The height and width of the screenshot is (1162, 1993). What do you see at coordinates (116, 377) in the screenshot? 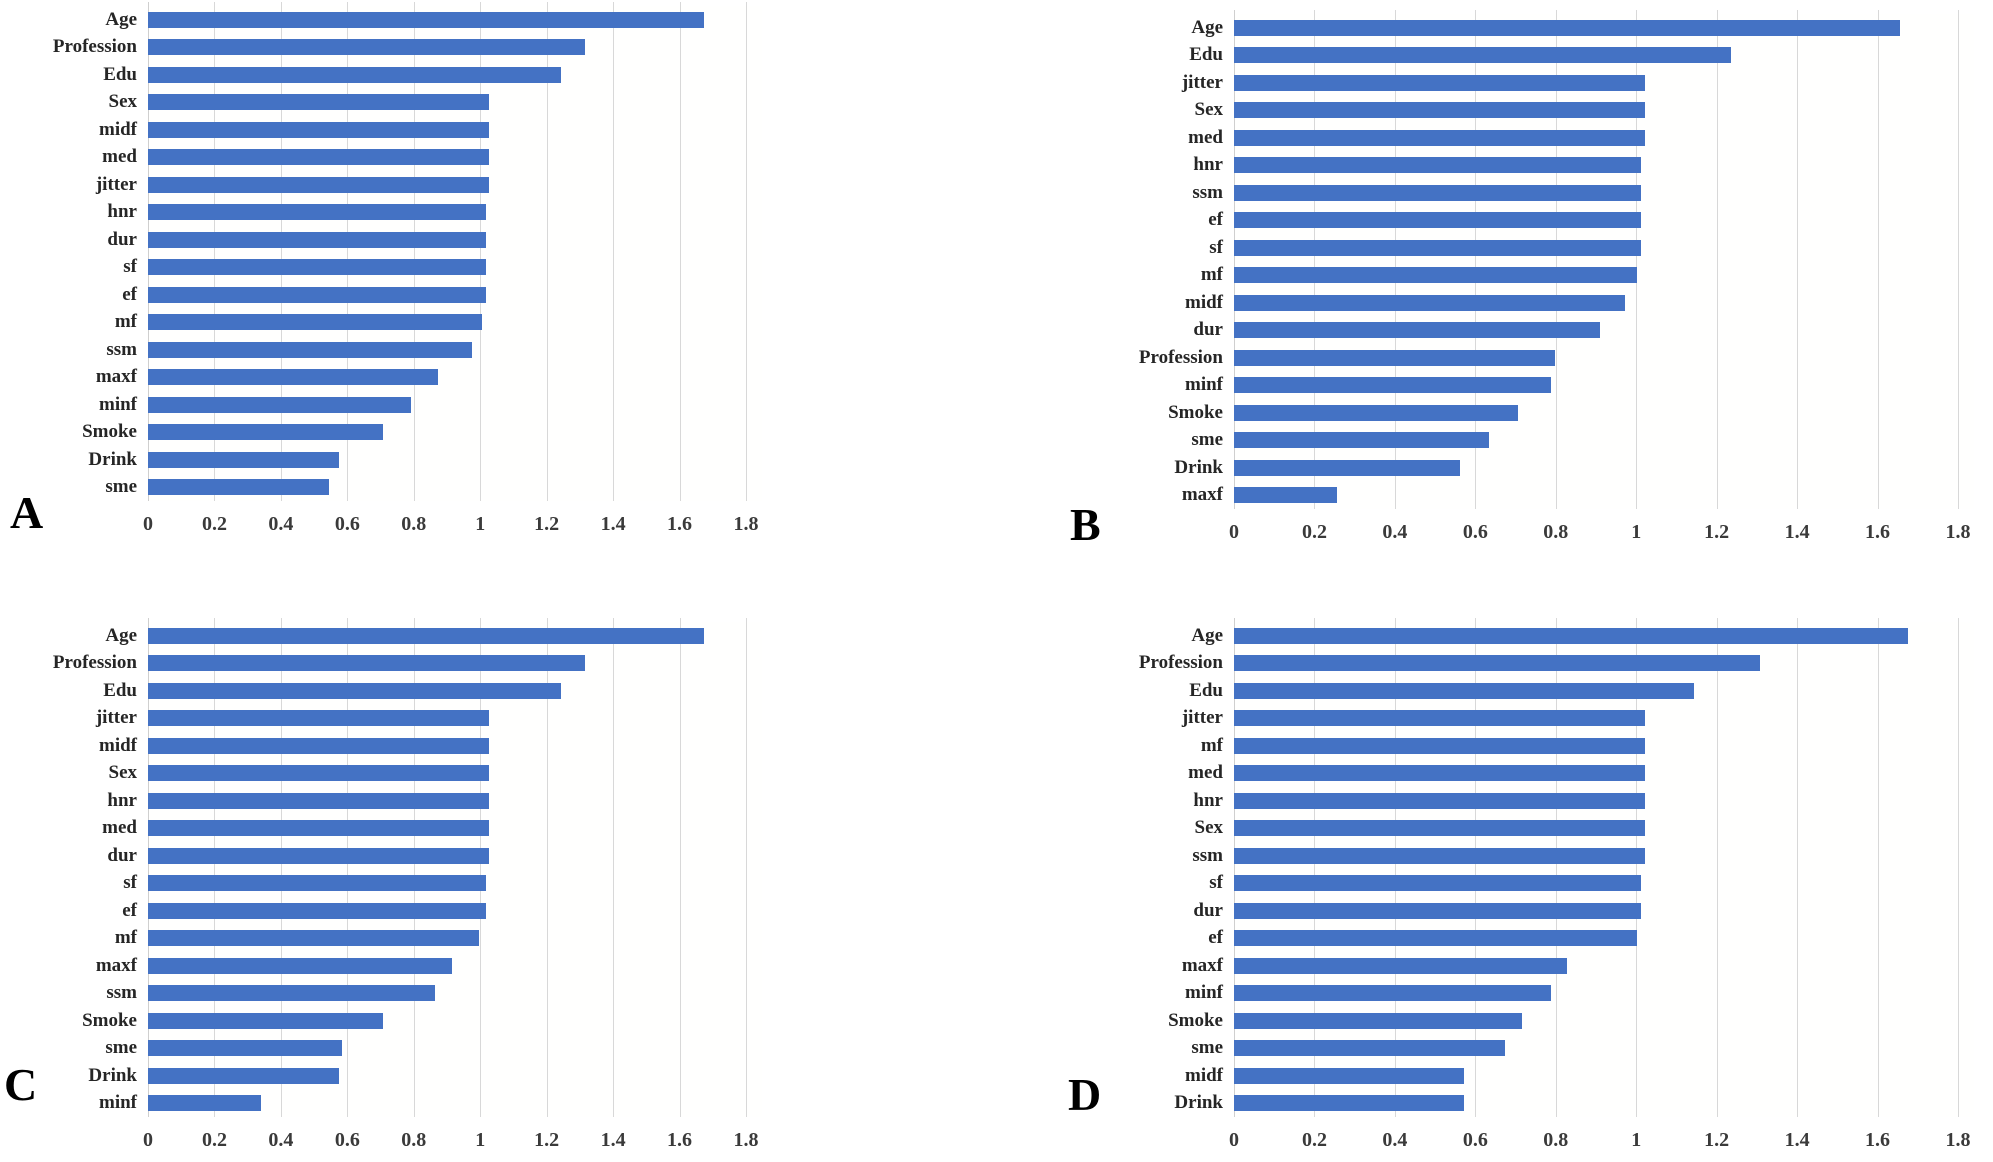
I see `category-label: maxf` at bounding box center [116, 377].